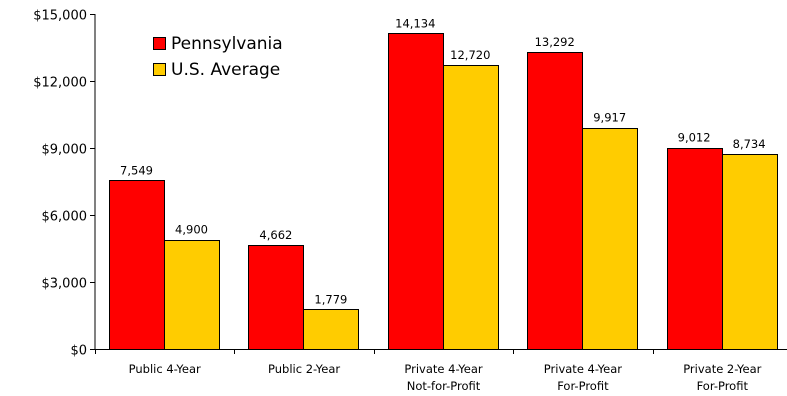 The image size is (787, 396). Describe the element at coordinates (165, 369) in the screenshot. I see `x-category-label: Public 4-Year` at that location.